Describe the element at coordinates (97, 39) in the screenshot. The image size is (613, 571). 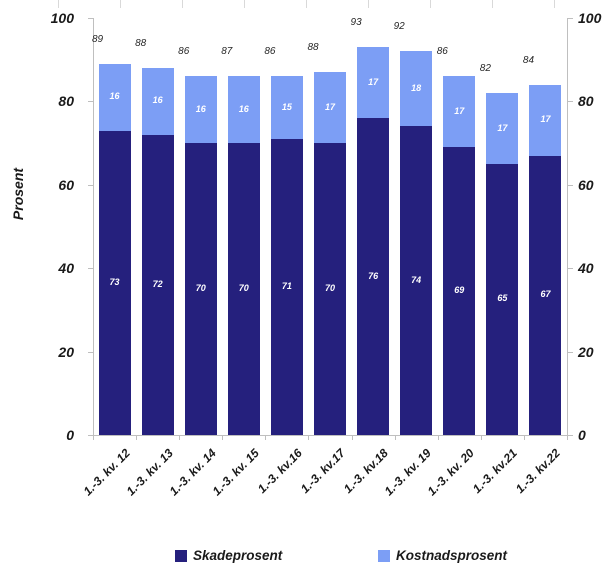
I see `bar-total-label: 89` at that location.